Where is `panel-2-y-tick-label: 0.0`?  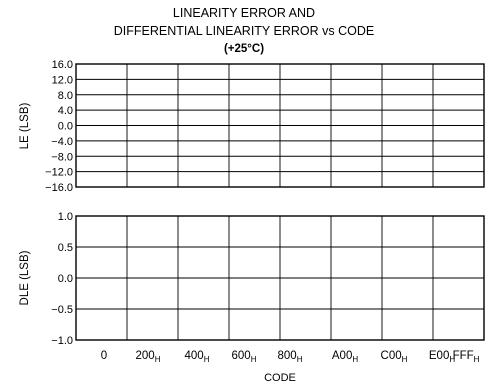
panel-2-y-tick-label: 0.0 is located at coordinates (65, 279).